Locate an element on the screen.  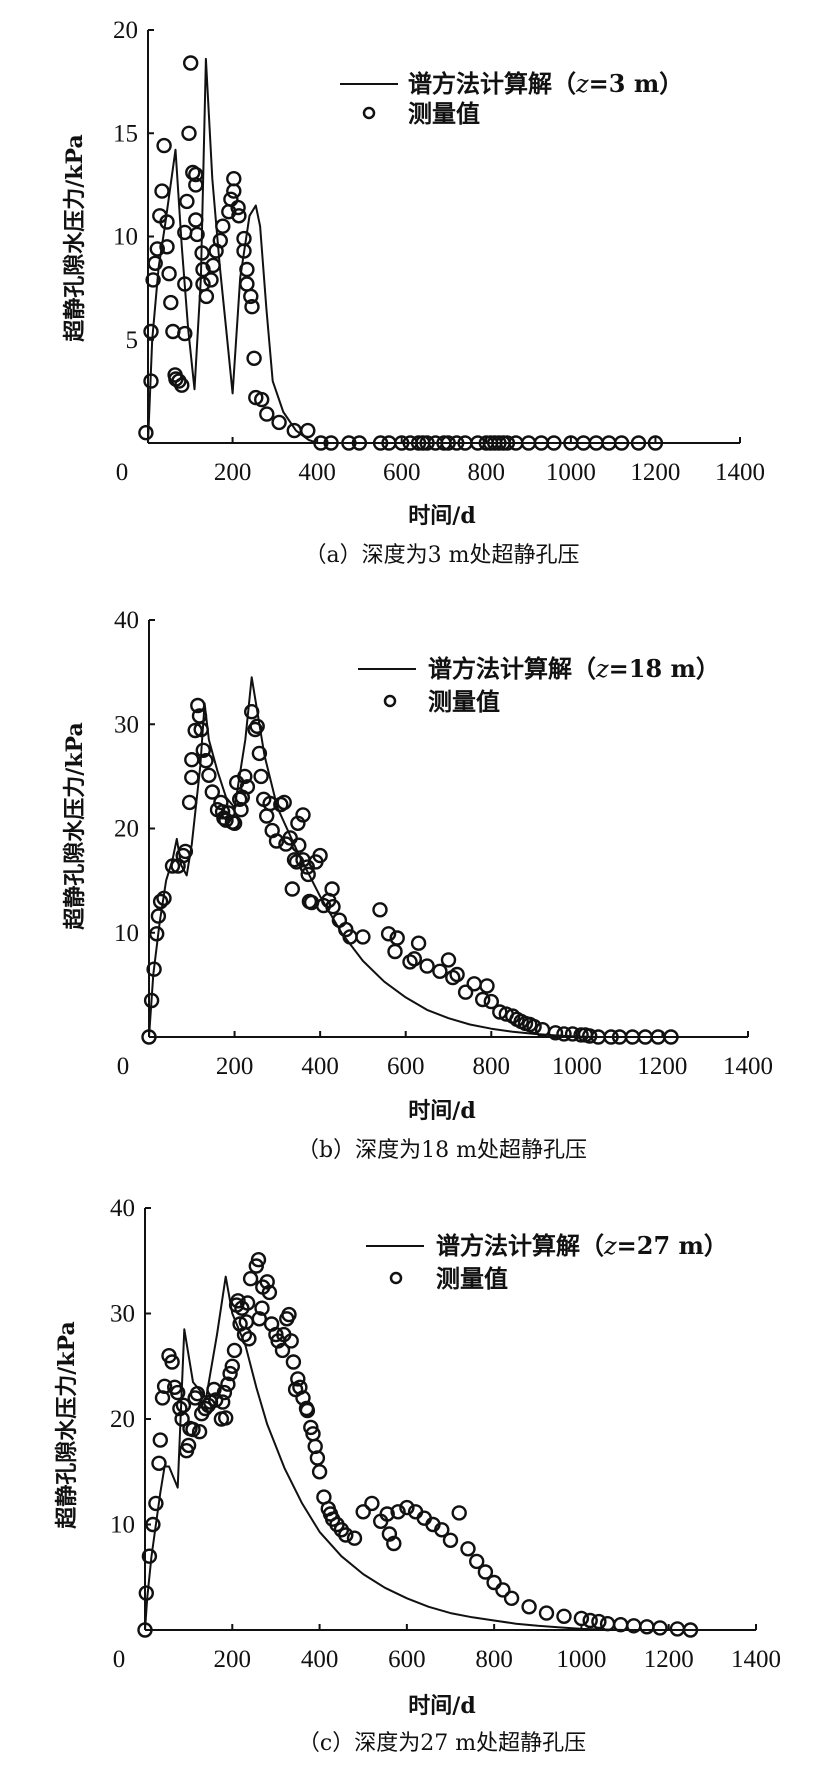
legend-marker-swatch-b is located at coordinates (390, 701).